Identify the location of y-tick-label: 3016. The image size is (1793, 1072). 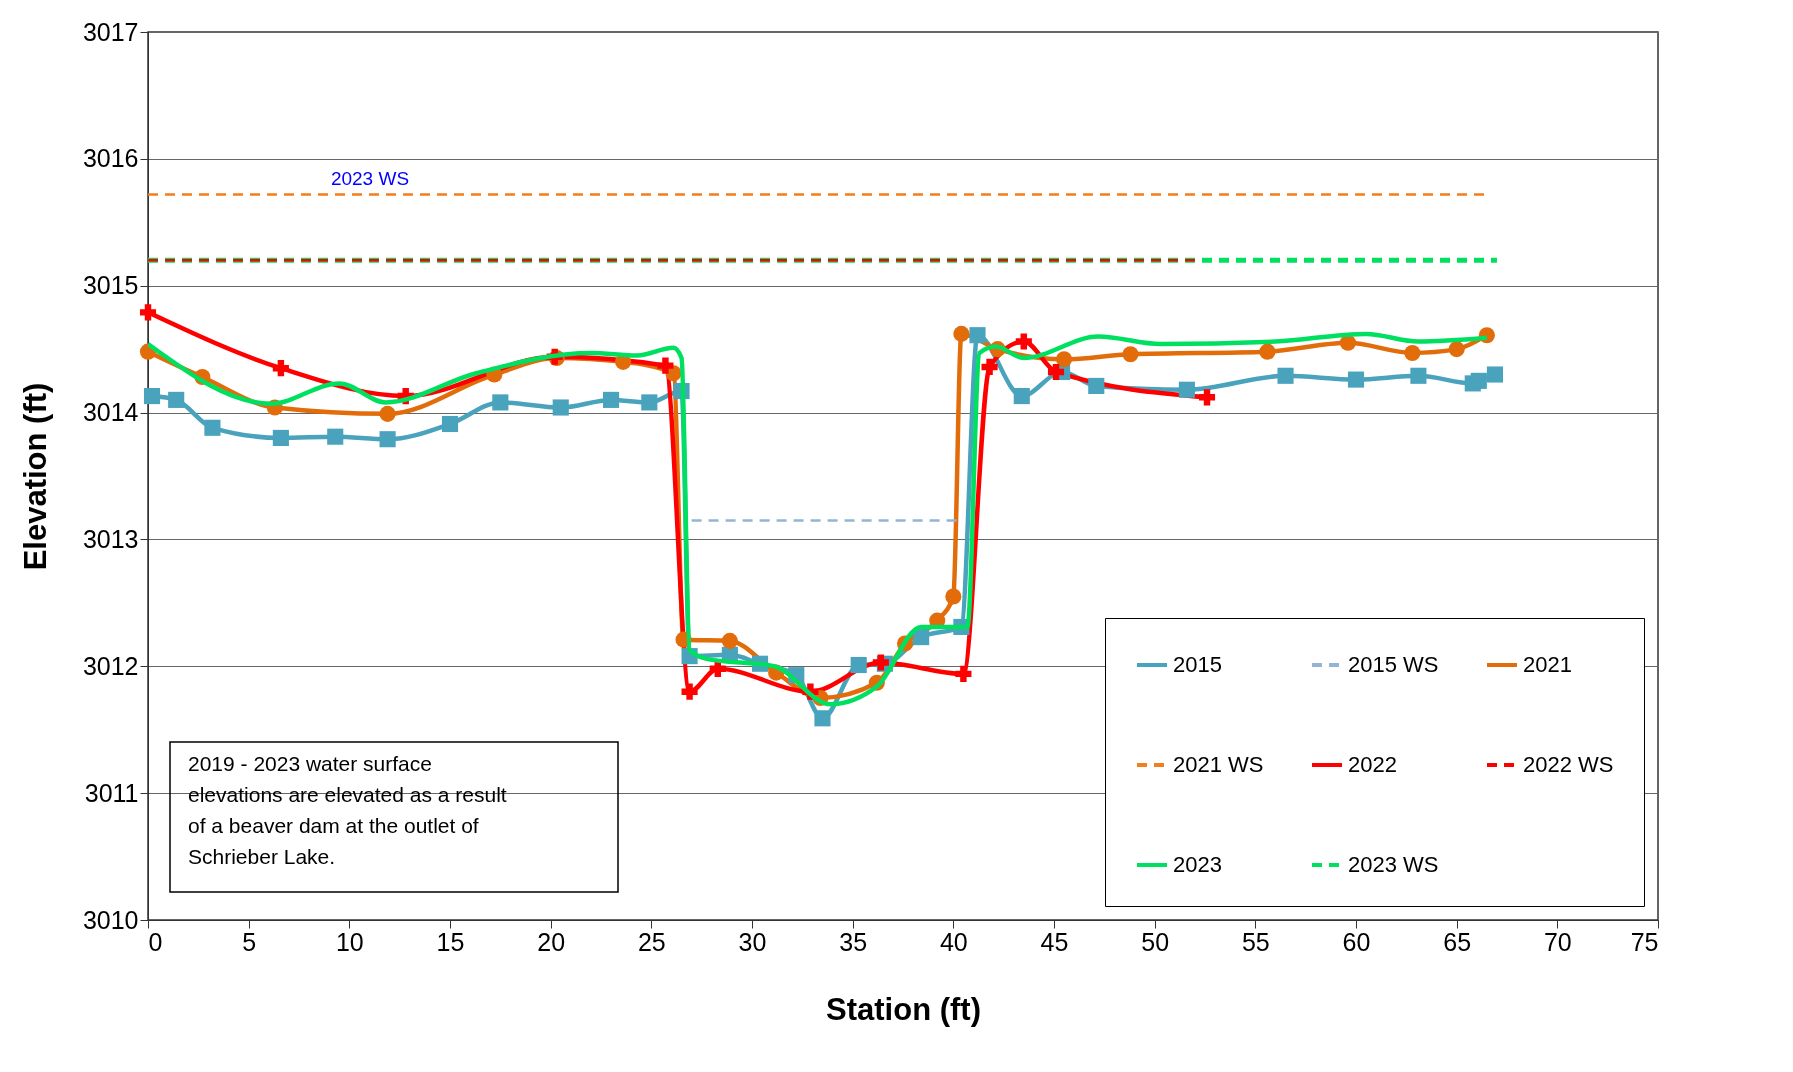
(110, 158).